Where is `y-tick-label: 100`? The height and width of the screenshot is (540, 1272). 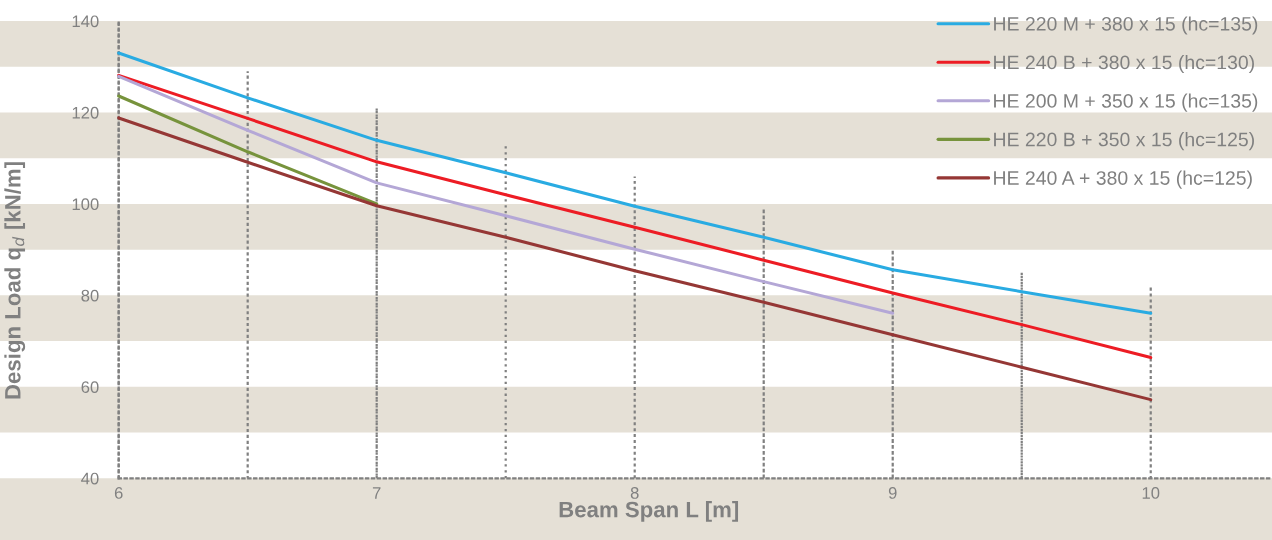
y-tick-label: 100 is located at coordinates (85, 204).